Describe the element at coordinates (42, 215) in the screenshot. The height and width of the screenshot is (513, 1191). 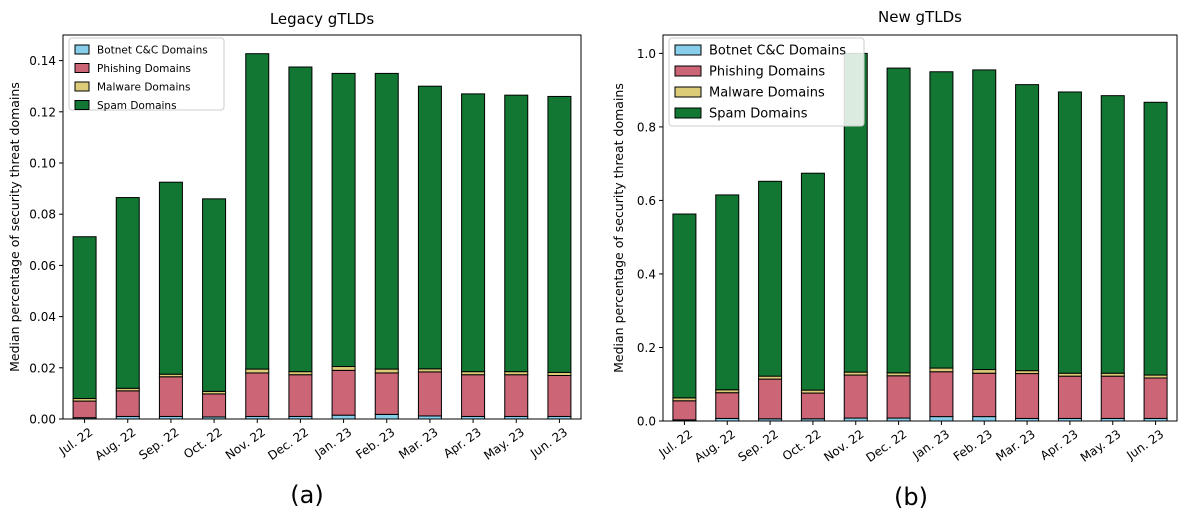
I see `y-tick-label: 0.08` at that location.